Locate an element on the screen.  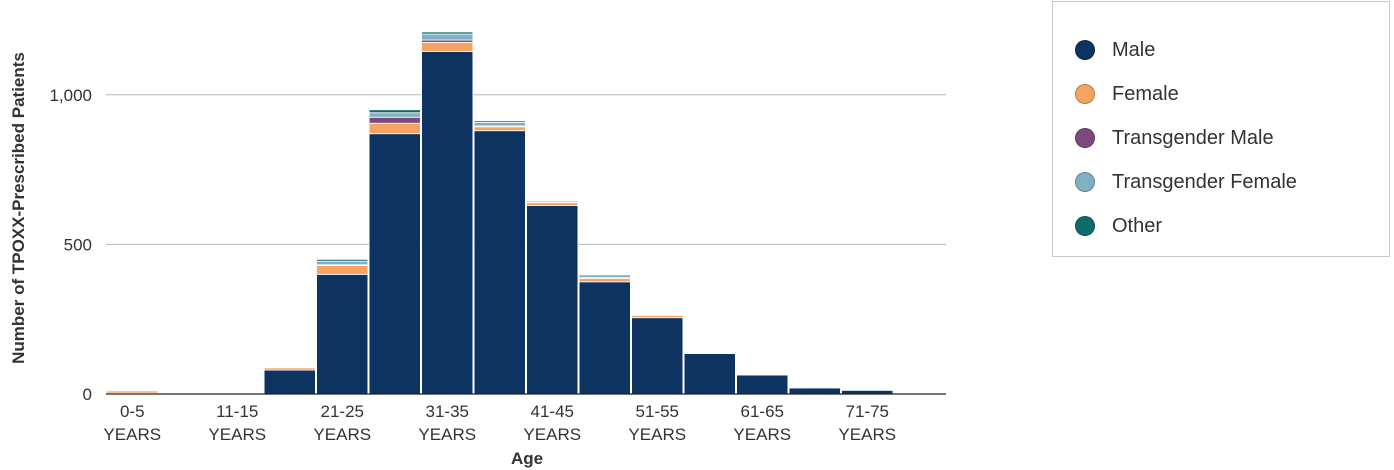
x-tick-label: 31-35 is located at coordinates (447, 411).